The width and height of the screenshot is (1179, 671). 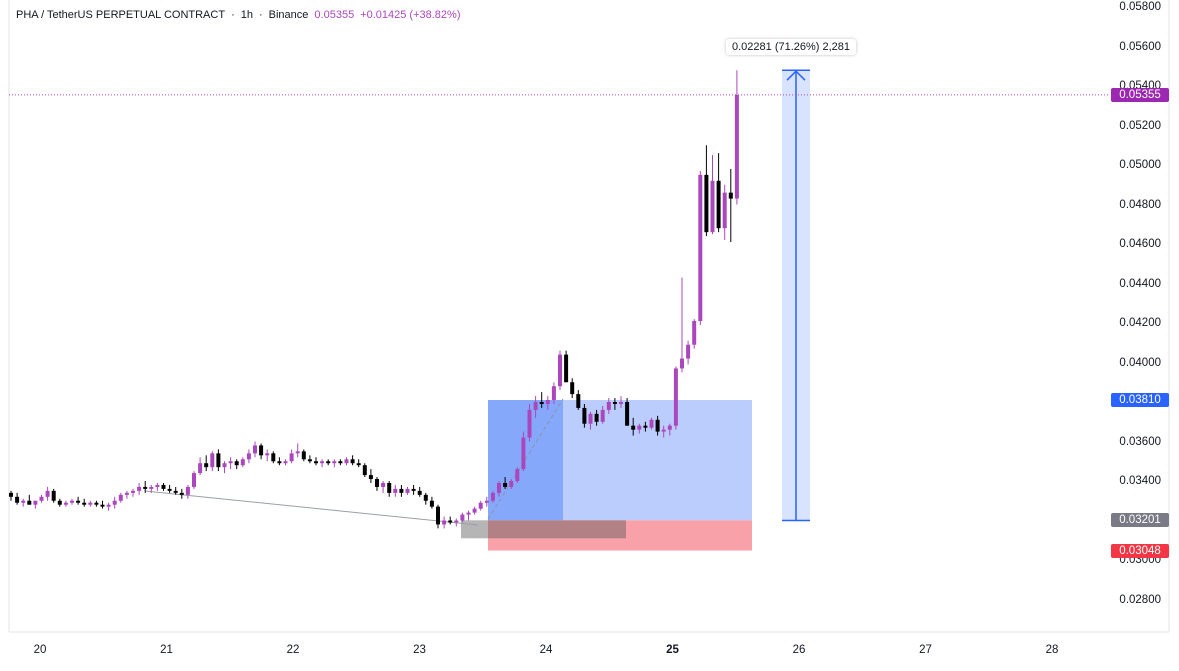 I want to click on price-tag: 0.03048, so click(x=1140, y=550).